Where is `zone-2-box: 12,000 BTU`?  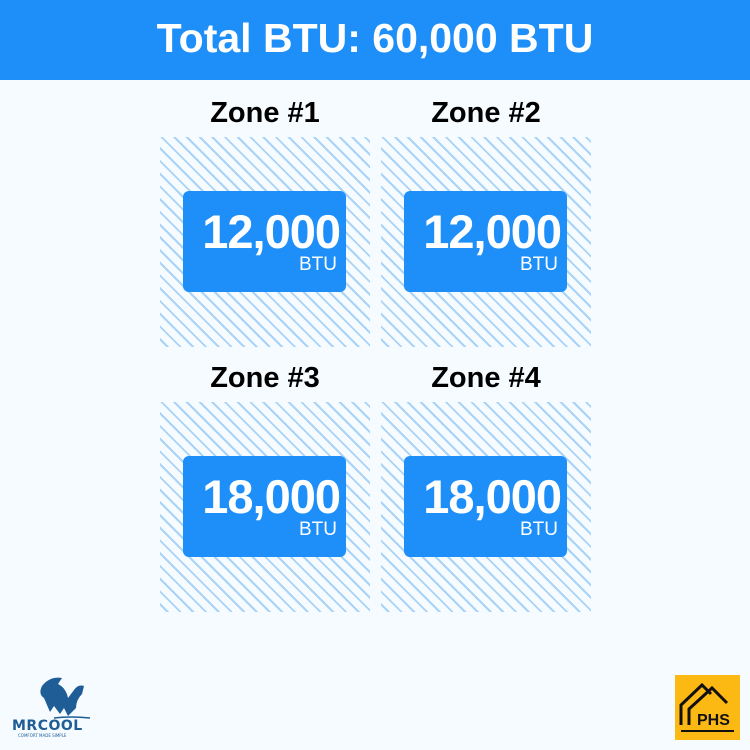 zone-2-box: 12,000 BTU is located at coordinates (486, 242).